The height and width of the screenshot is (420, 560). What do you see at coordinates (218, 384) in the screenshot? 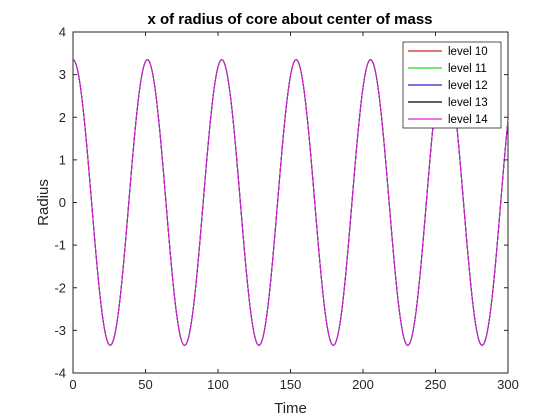
I see `x-tick-label: 100` at bounding box center [218, 384].